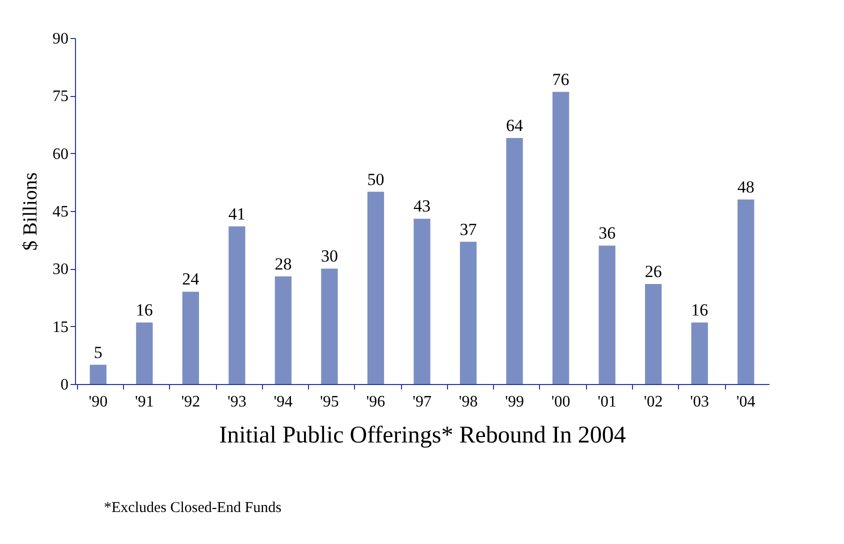 This screenshot has width=844, height=544. Describe the element at coordinates (422, 402) in the screenshot. I see `x-tick-label: '97` at that location.